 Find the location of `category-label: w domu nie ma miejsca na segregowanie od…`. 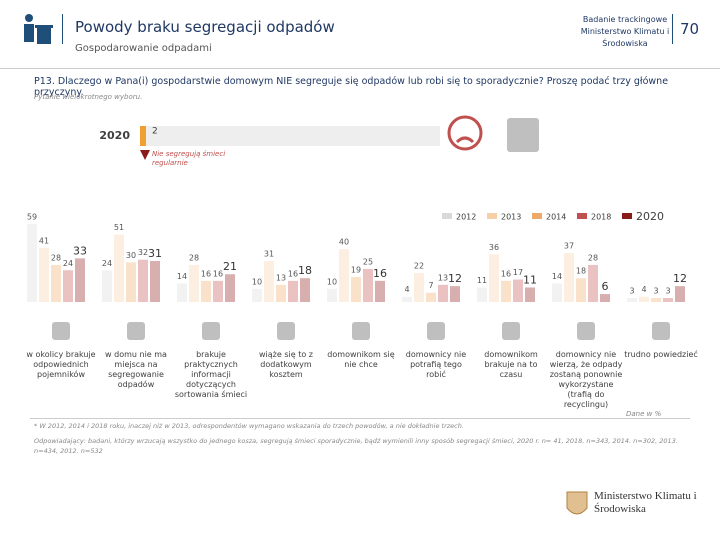

category-label: w domu nie ma miejsca na segregowanie od… is located at coordinates (136, 369).